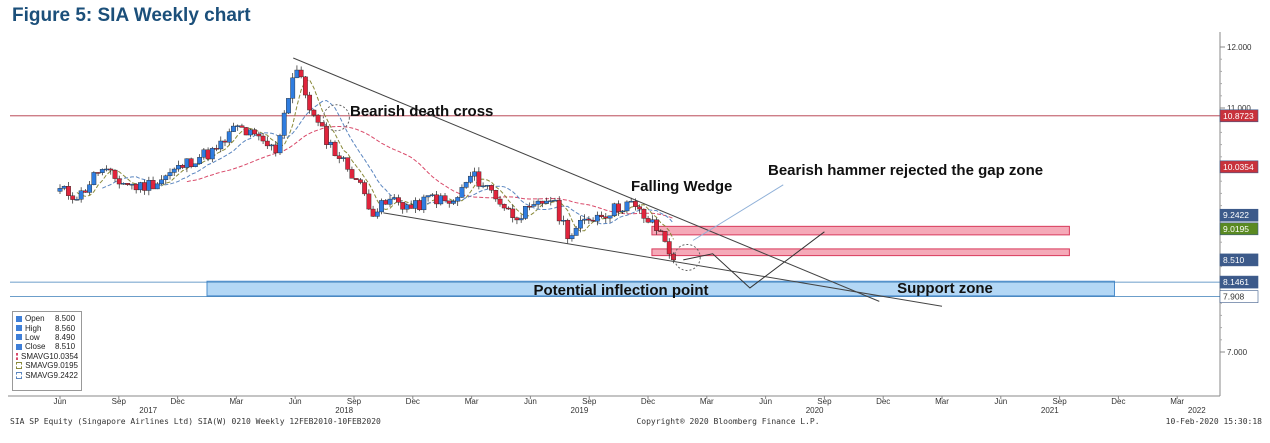 The image size is (1270, 443). What do you see at coordinates (35, 319) in the screenshot?
I see `legend-name: Open` at bounding box center [35, 319].